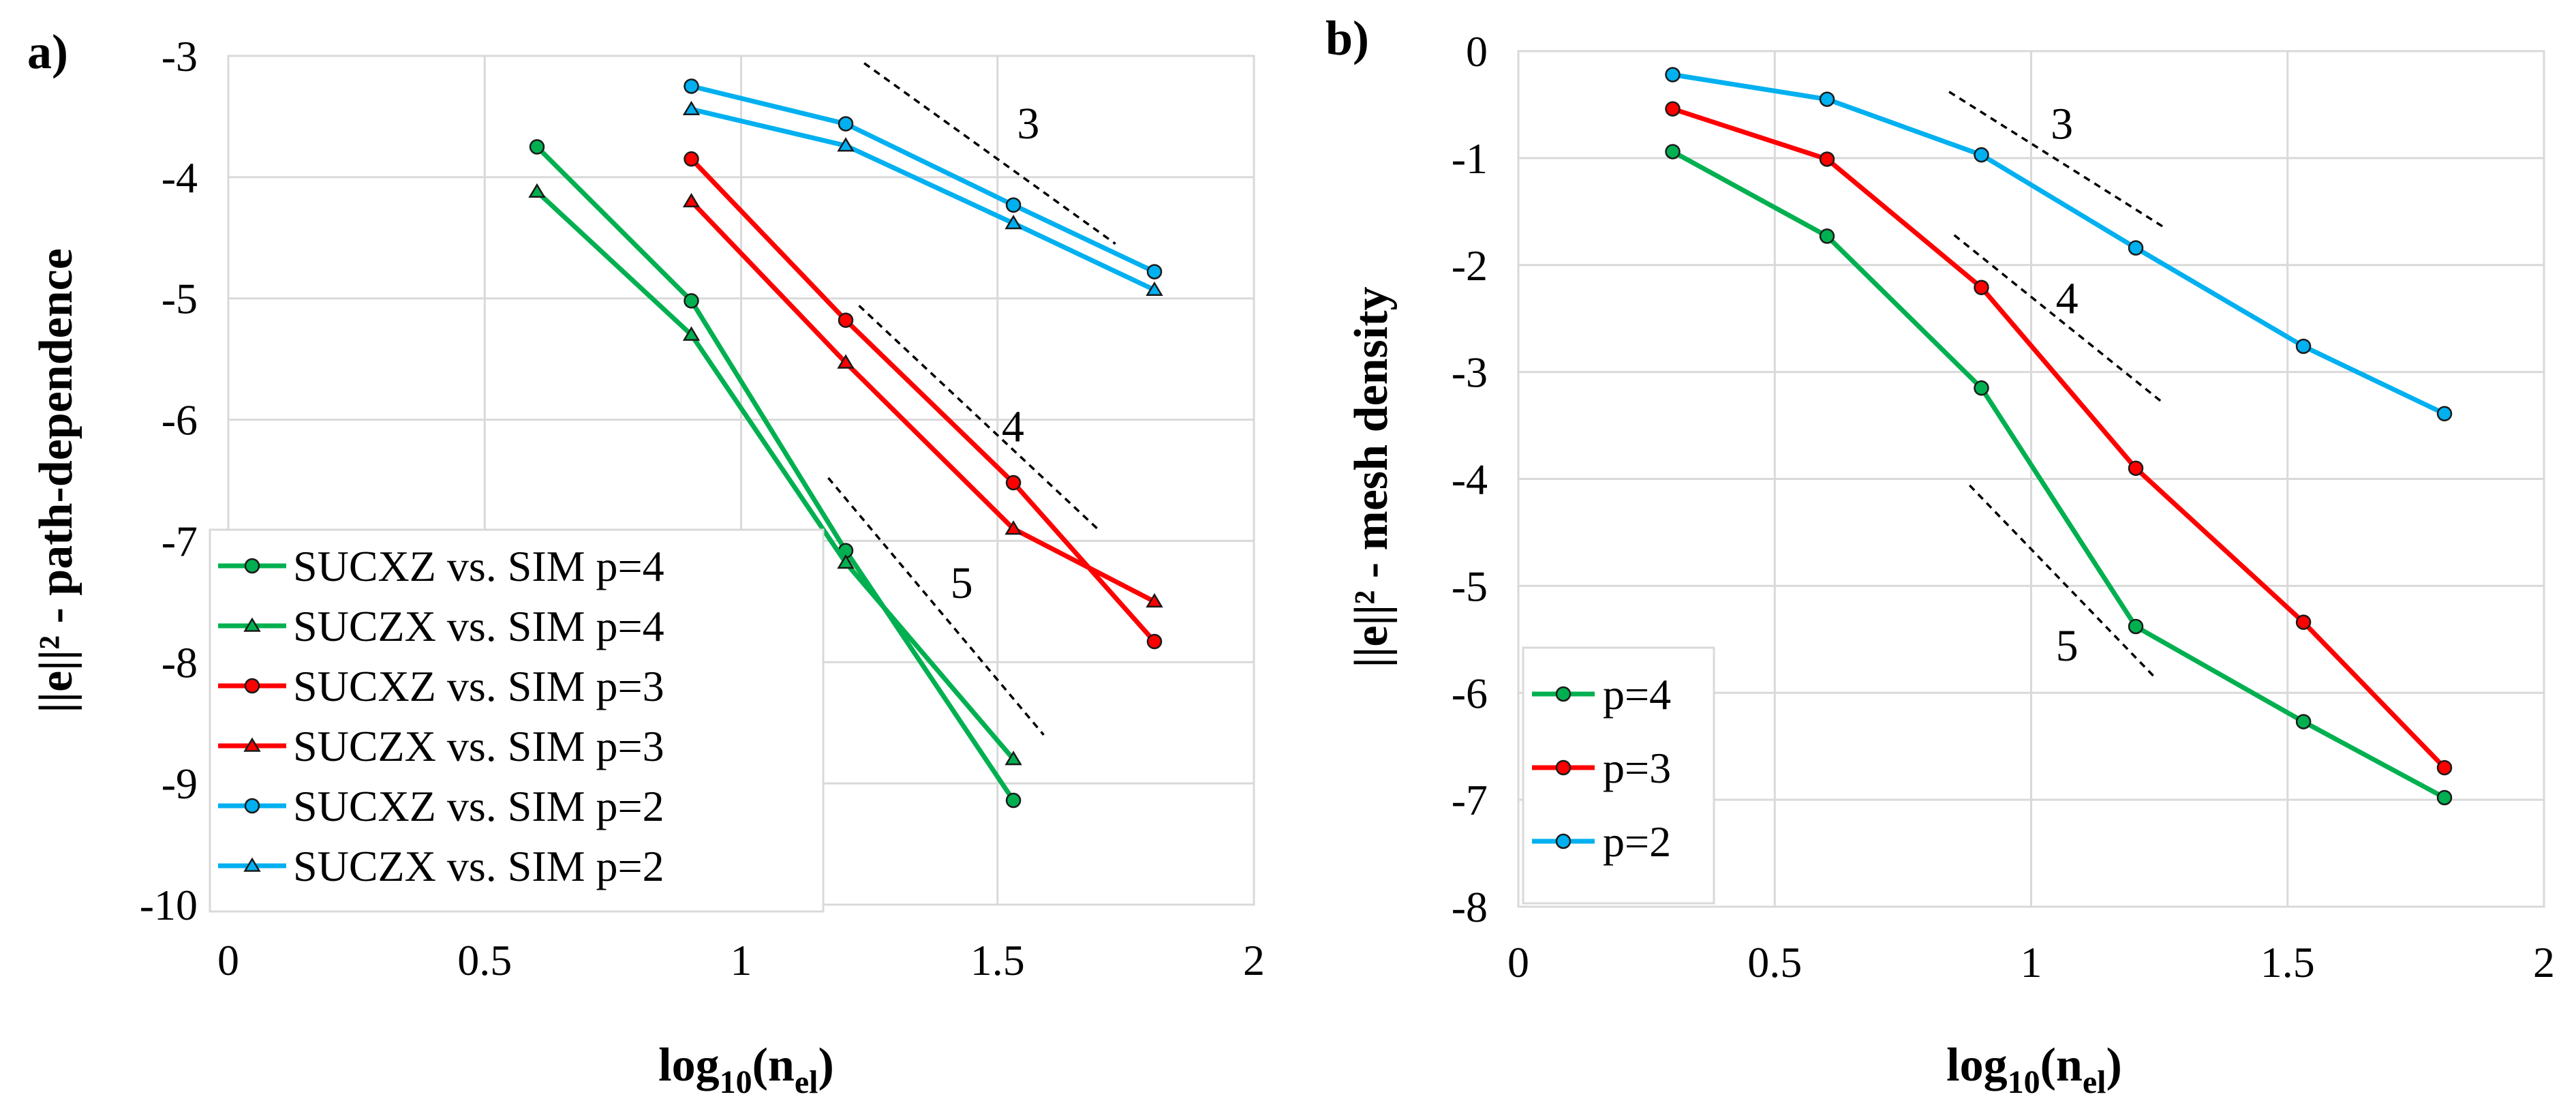 Image resolution: width=2576 pixels, height=1116 pixels. I want to click on y-tick-label: -4, so click(180, 178).